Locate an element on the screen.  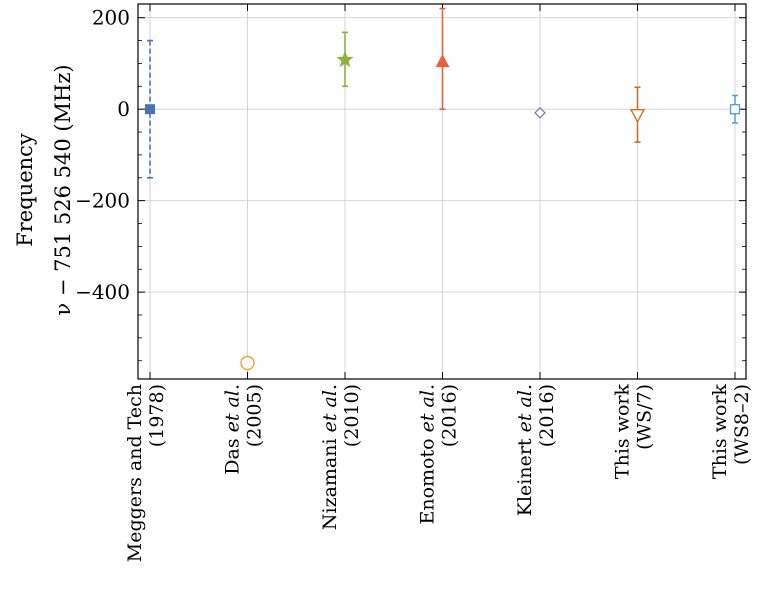
y-axis-title-line1: Frequency is located at coordinates (25, 190).